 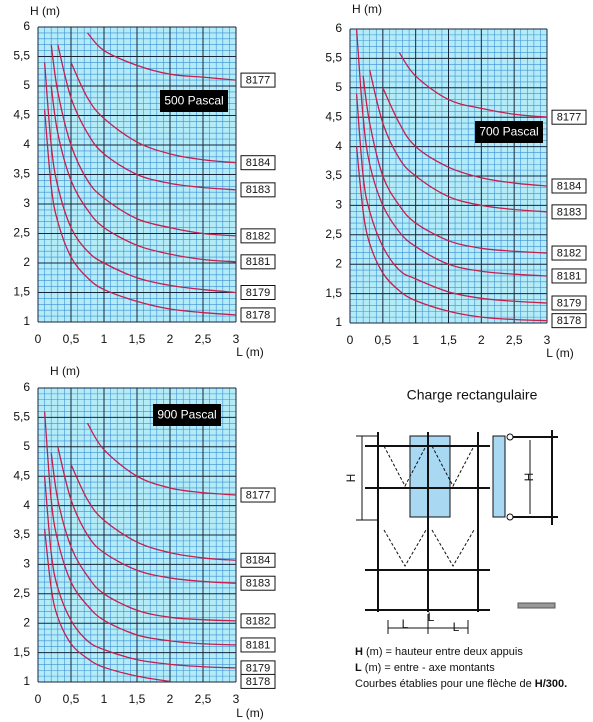 What do you see at coordinates (405, 624) in the screenshot?
I see `dimension-label: L` at bounding box center [405, 624].